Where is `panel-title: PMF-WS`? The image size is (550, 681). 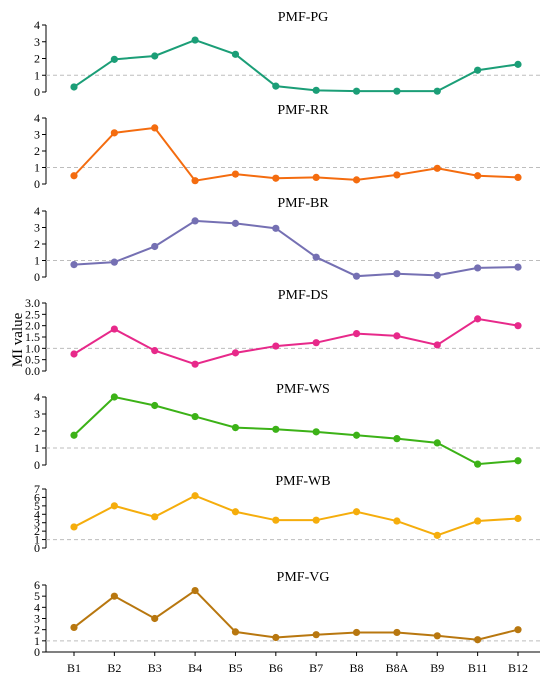
panel-title: PMF-WS is located at coordinates (303, 389).